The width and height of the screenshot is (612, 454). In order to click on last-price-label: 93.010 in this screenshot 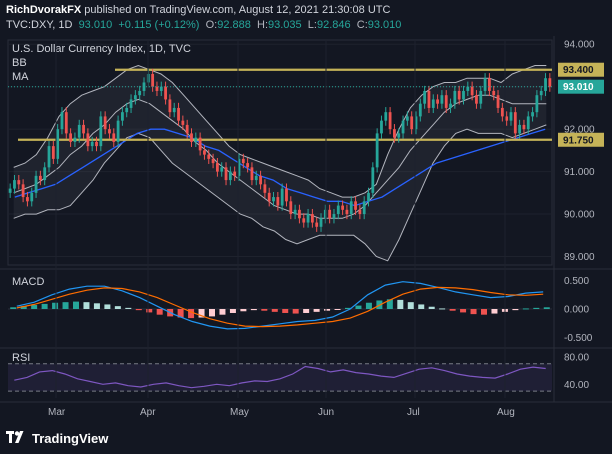, I will do `click(578, 87)`.